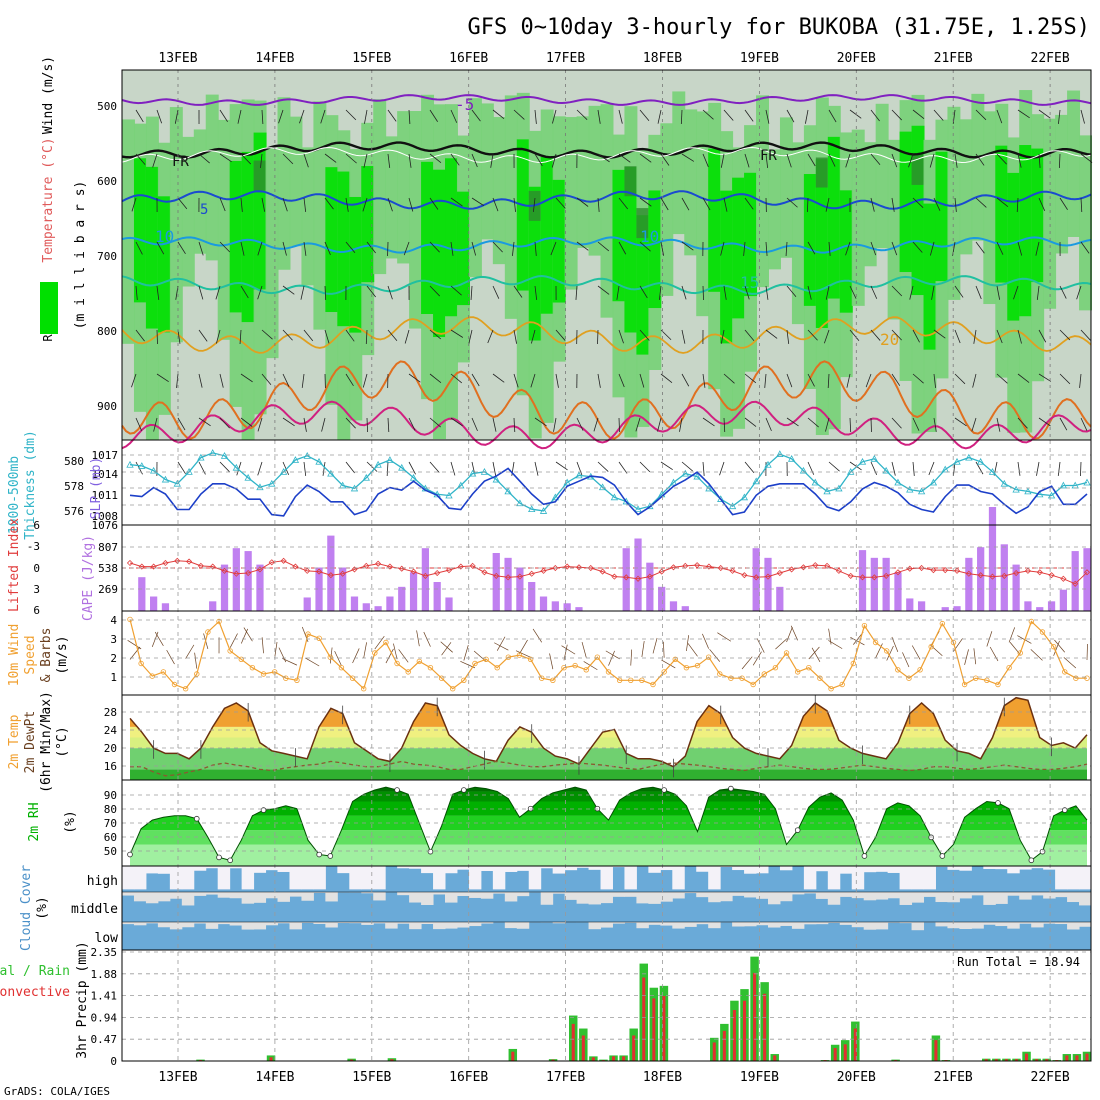  I want to click on isotherm-label: 15, so click(749, 282).